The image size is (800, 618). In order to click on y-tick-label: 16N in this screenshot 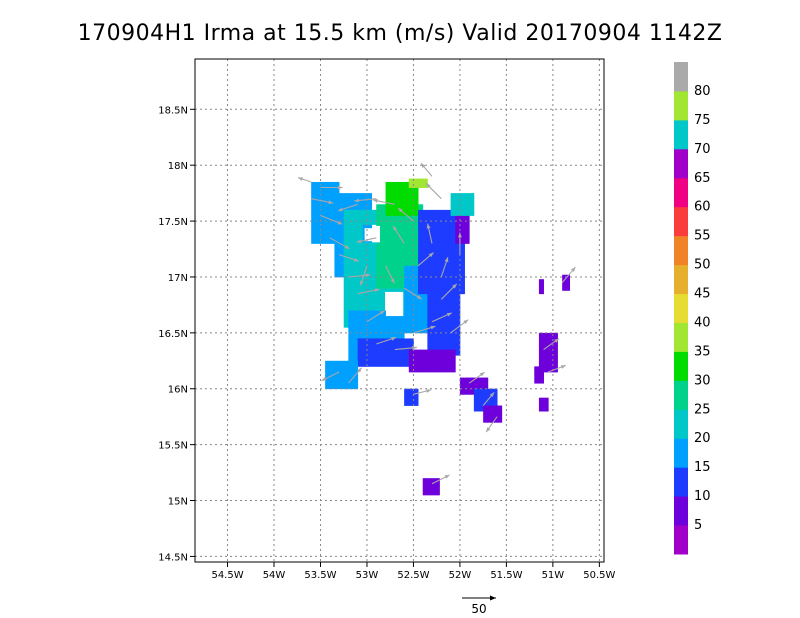, I will do `click(178, 390)`.